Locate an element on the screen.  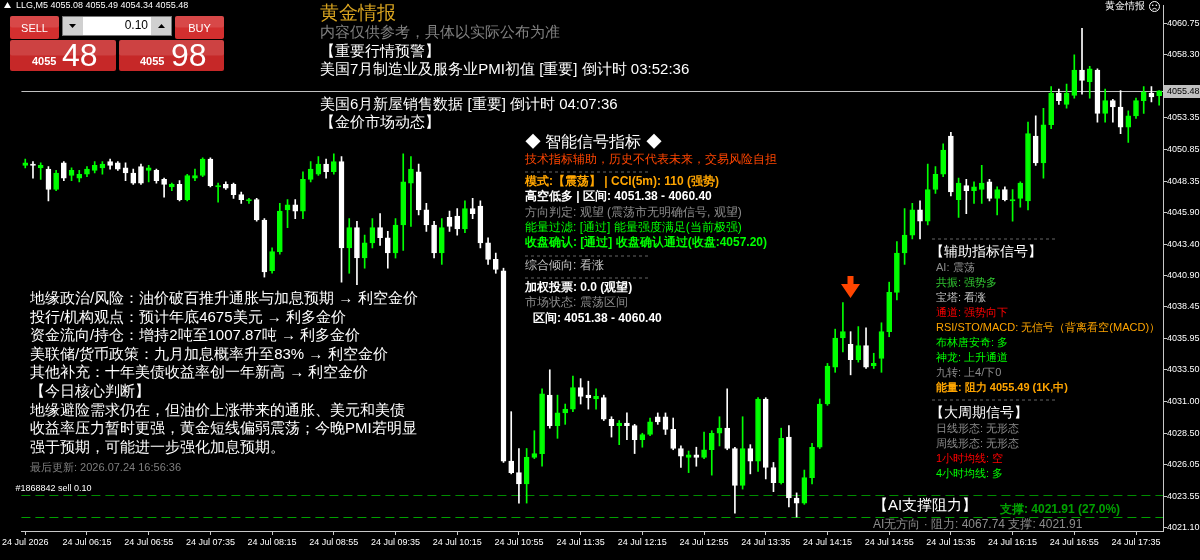
x-tick-label: 24 Jul 06:55 is located at coordinates (149, 541).